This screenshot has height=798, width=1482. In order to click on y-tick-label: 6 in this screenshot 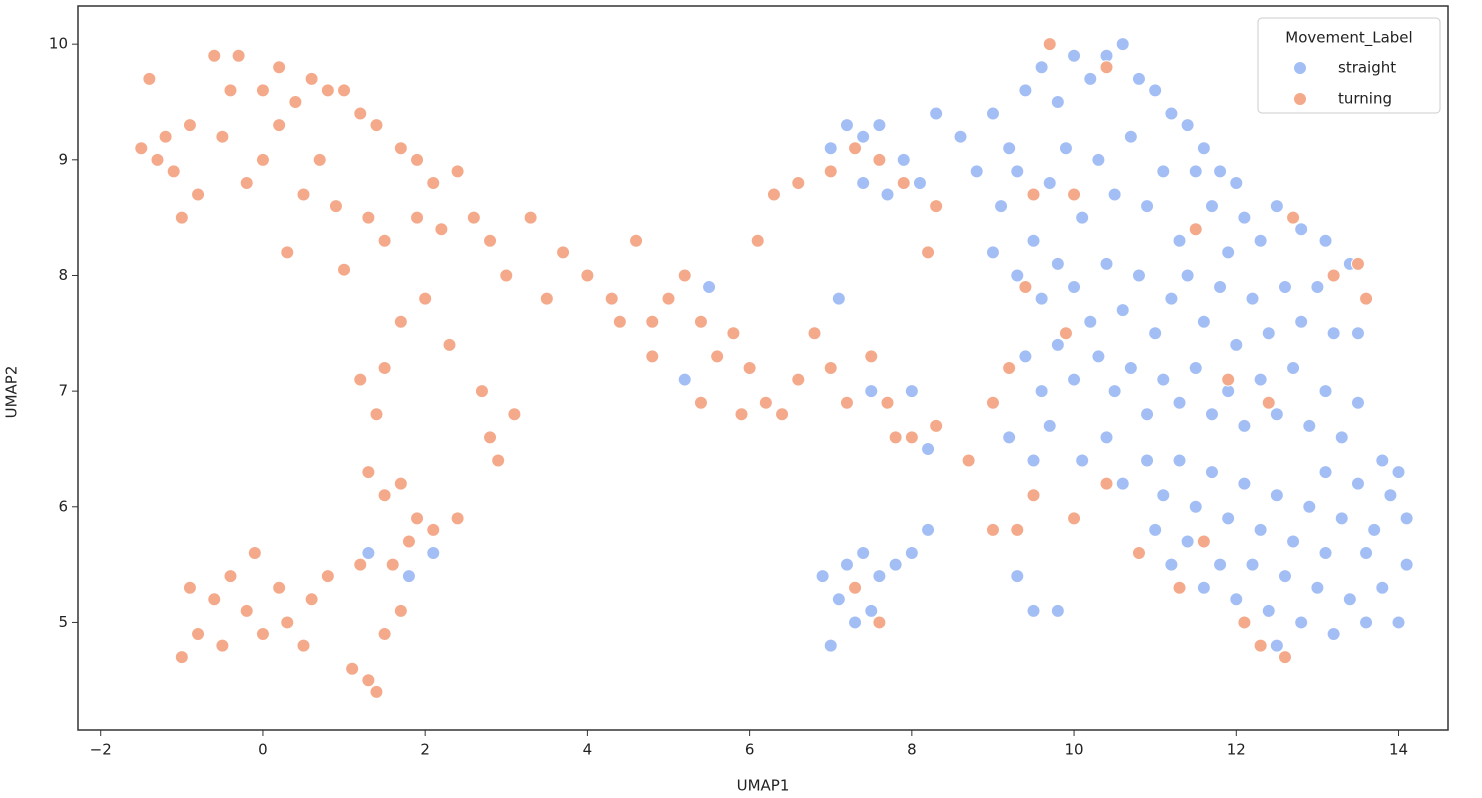, I will do `click(63, 506)`.